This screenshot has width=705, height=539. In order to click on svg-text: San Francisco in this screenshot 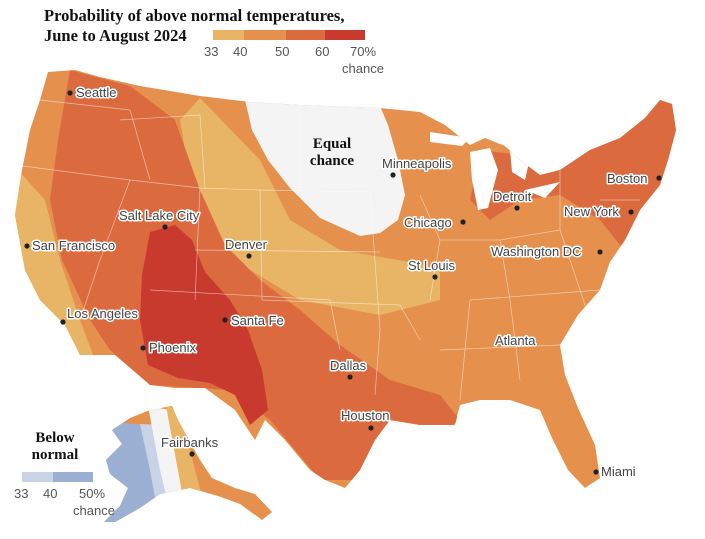, I will do `click(73, 245)`.